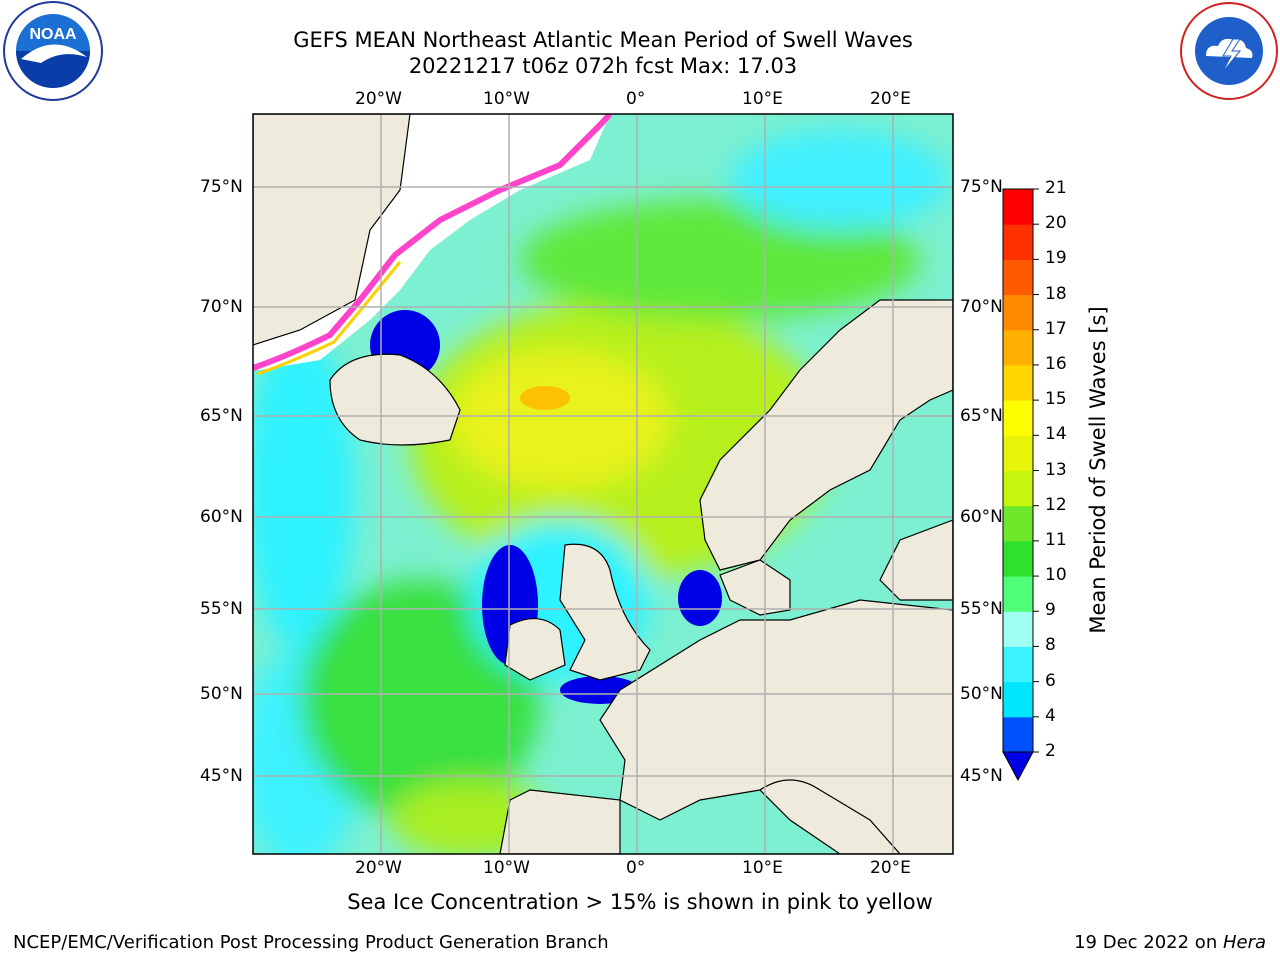  I want to click on colorbar-tick-label: 16, so click(1056, 363).